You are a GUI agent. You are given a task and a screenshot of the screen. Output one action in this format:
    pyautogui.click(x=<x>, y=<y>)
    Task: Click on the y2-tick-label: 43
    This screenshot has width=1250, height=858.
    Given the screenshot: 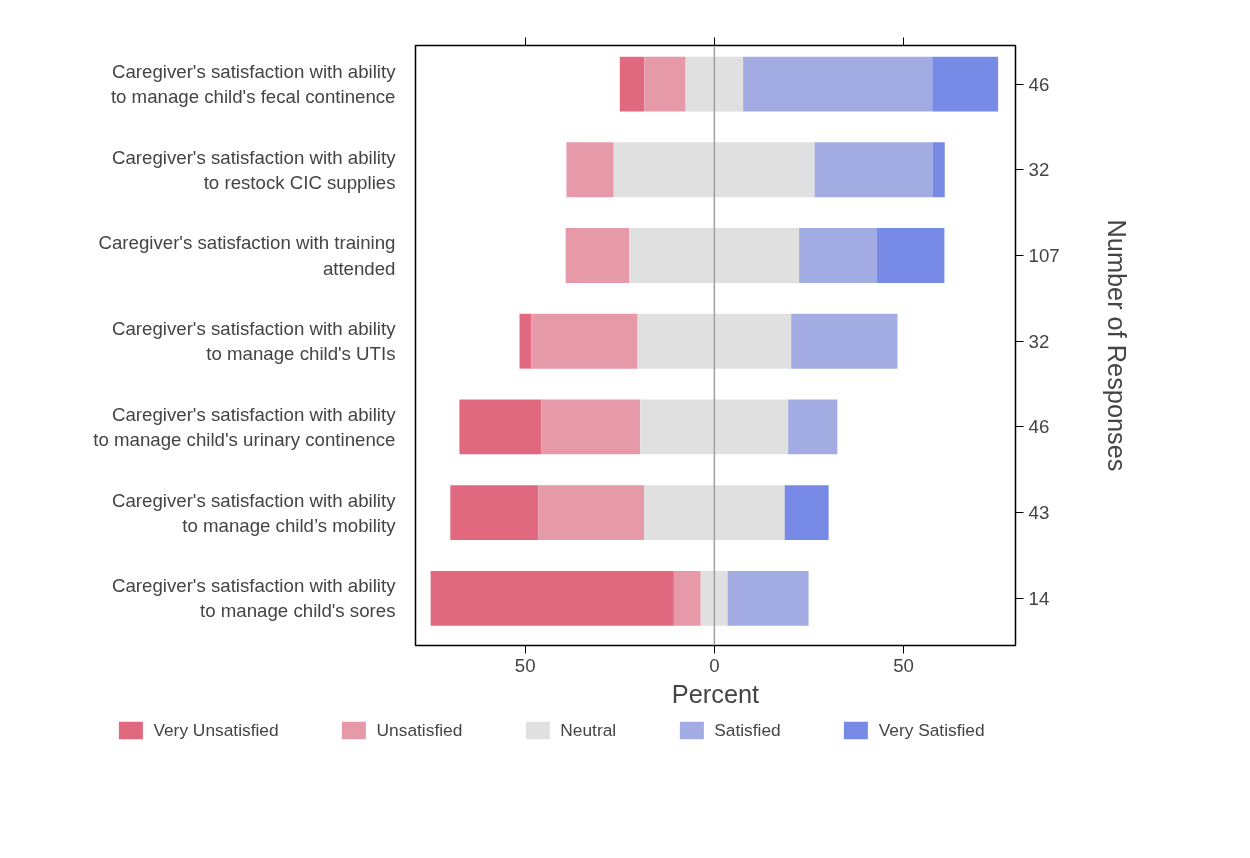 What is the action you would take?
    pyautogui.click(x=1039, y=513)
    